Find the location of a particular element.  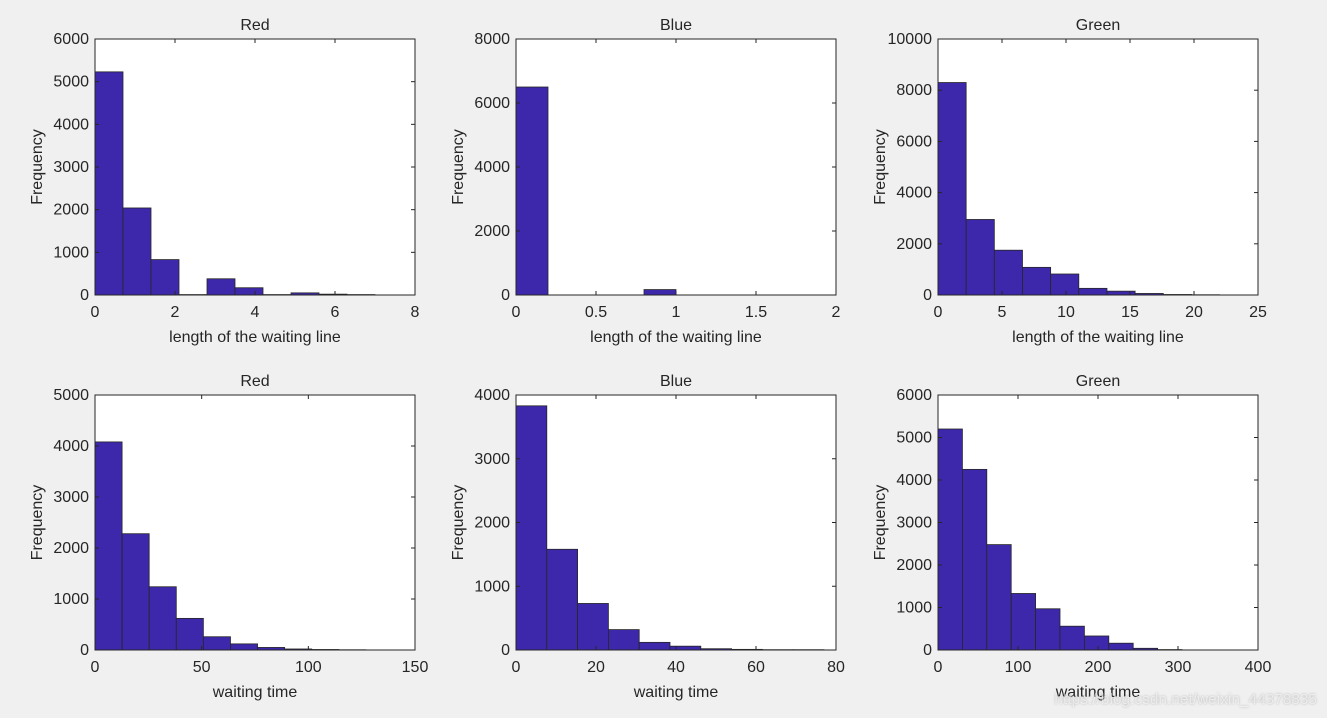

x-tick-label: 1 is located at coordinates (676, 312).